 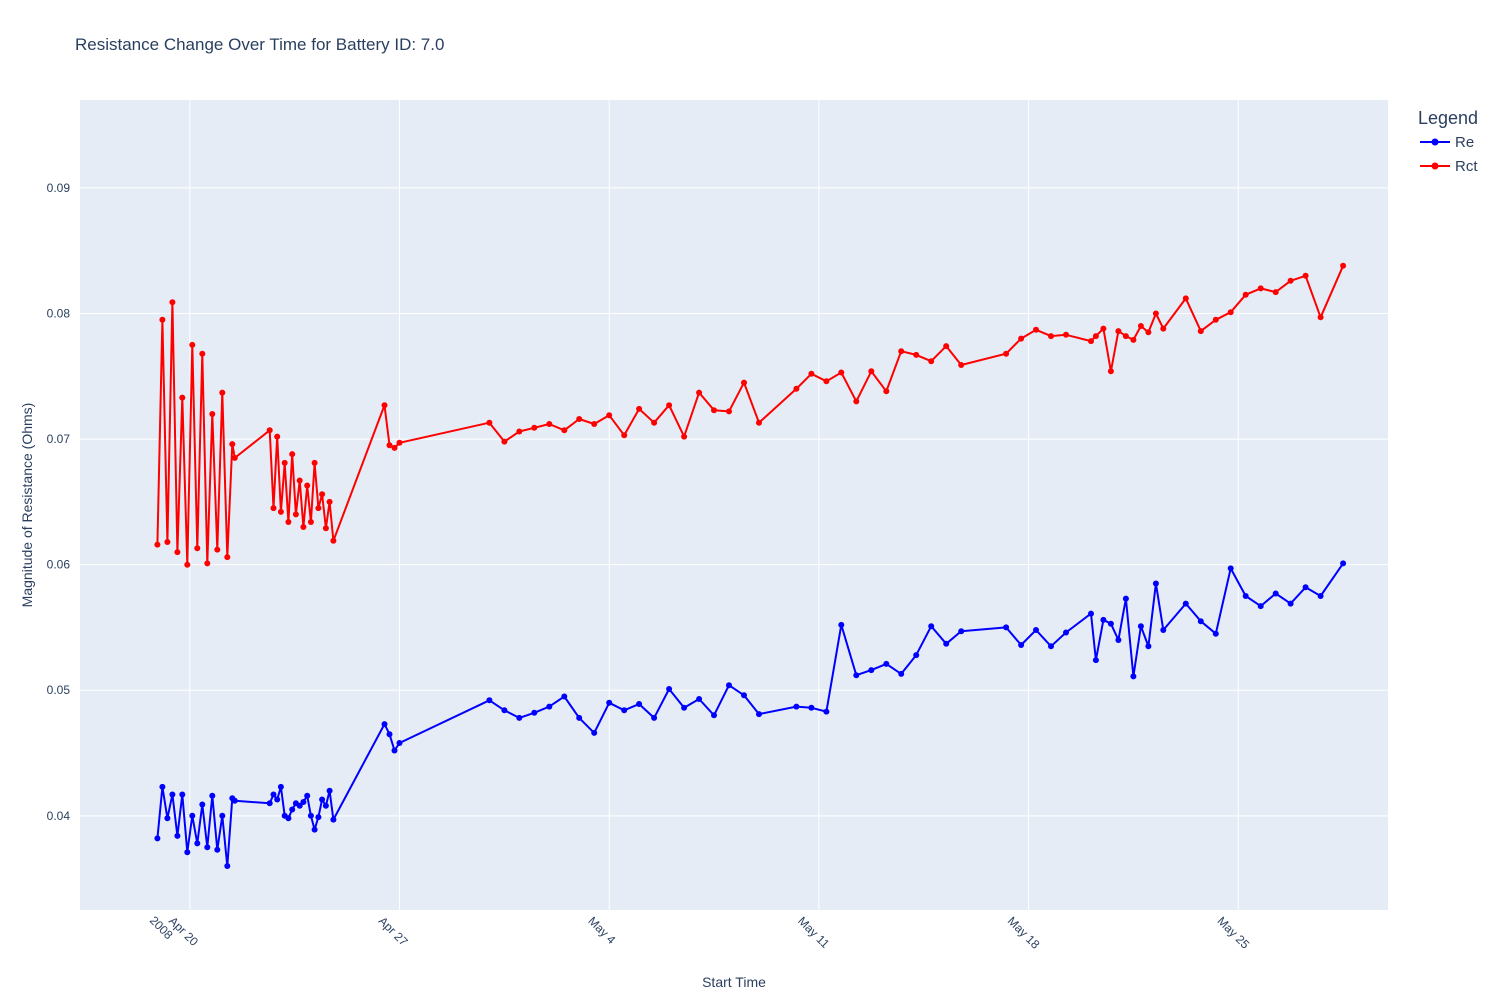 I want to click on y-tick-label: 0.07, so click(x=59, y=439).